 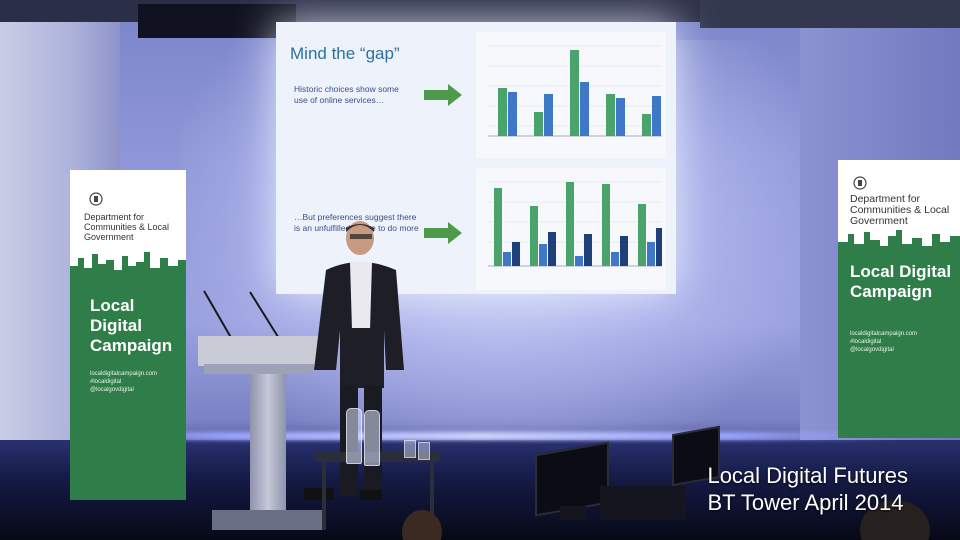 What do you see at coordinates (217, 21) in the screenshot?
I see `ceiling-projector-housing` at bounding box center [217, 21].